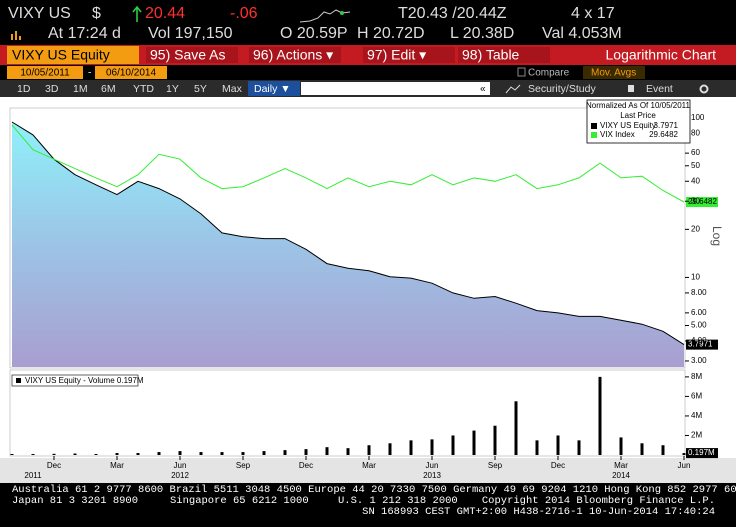 The image size is (736, 527). I want to click on command-field, so click(395, 88).